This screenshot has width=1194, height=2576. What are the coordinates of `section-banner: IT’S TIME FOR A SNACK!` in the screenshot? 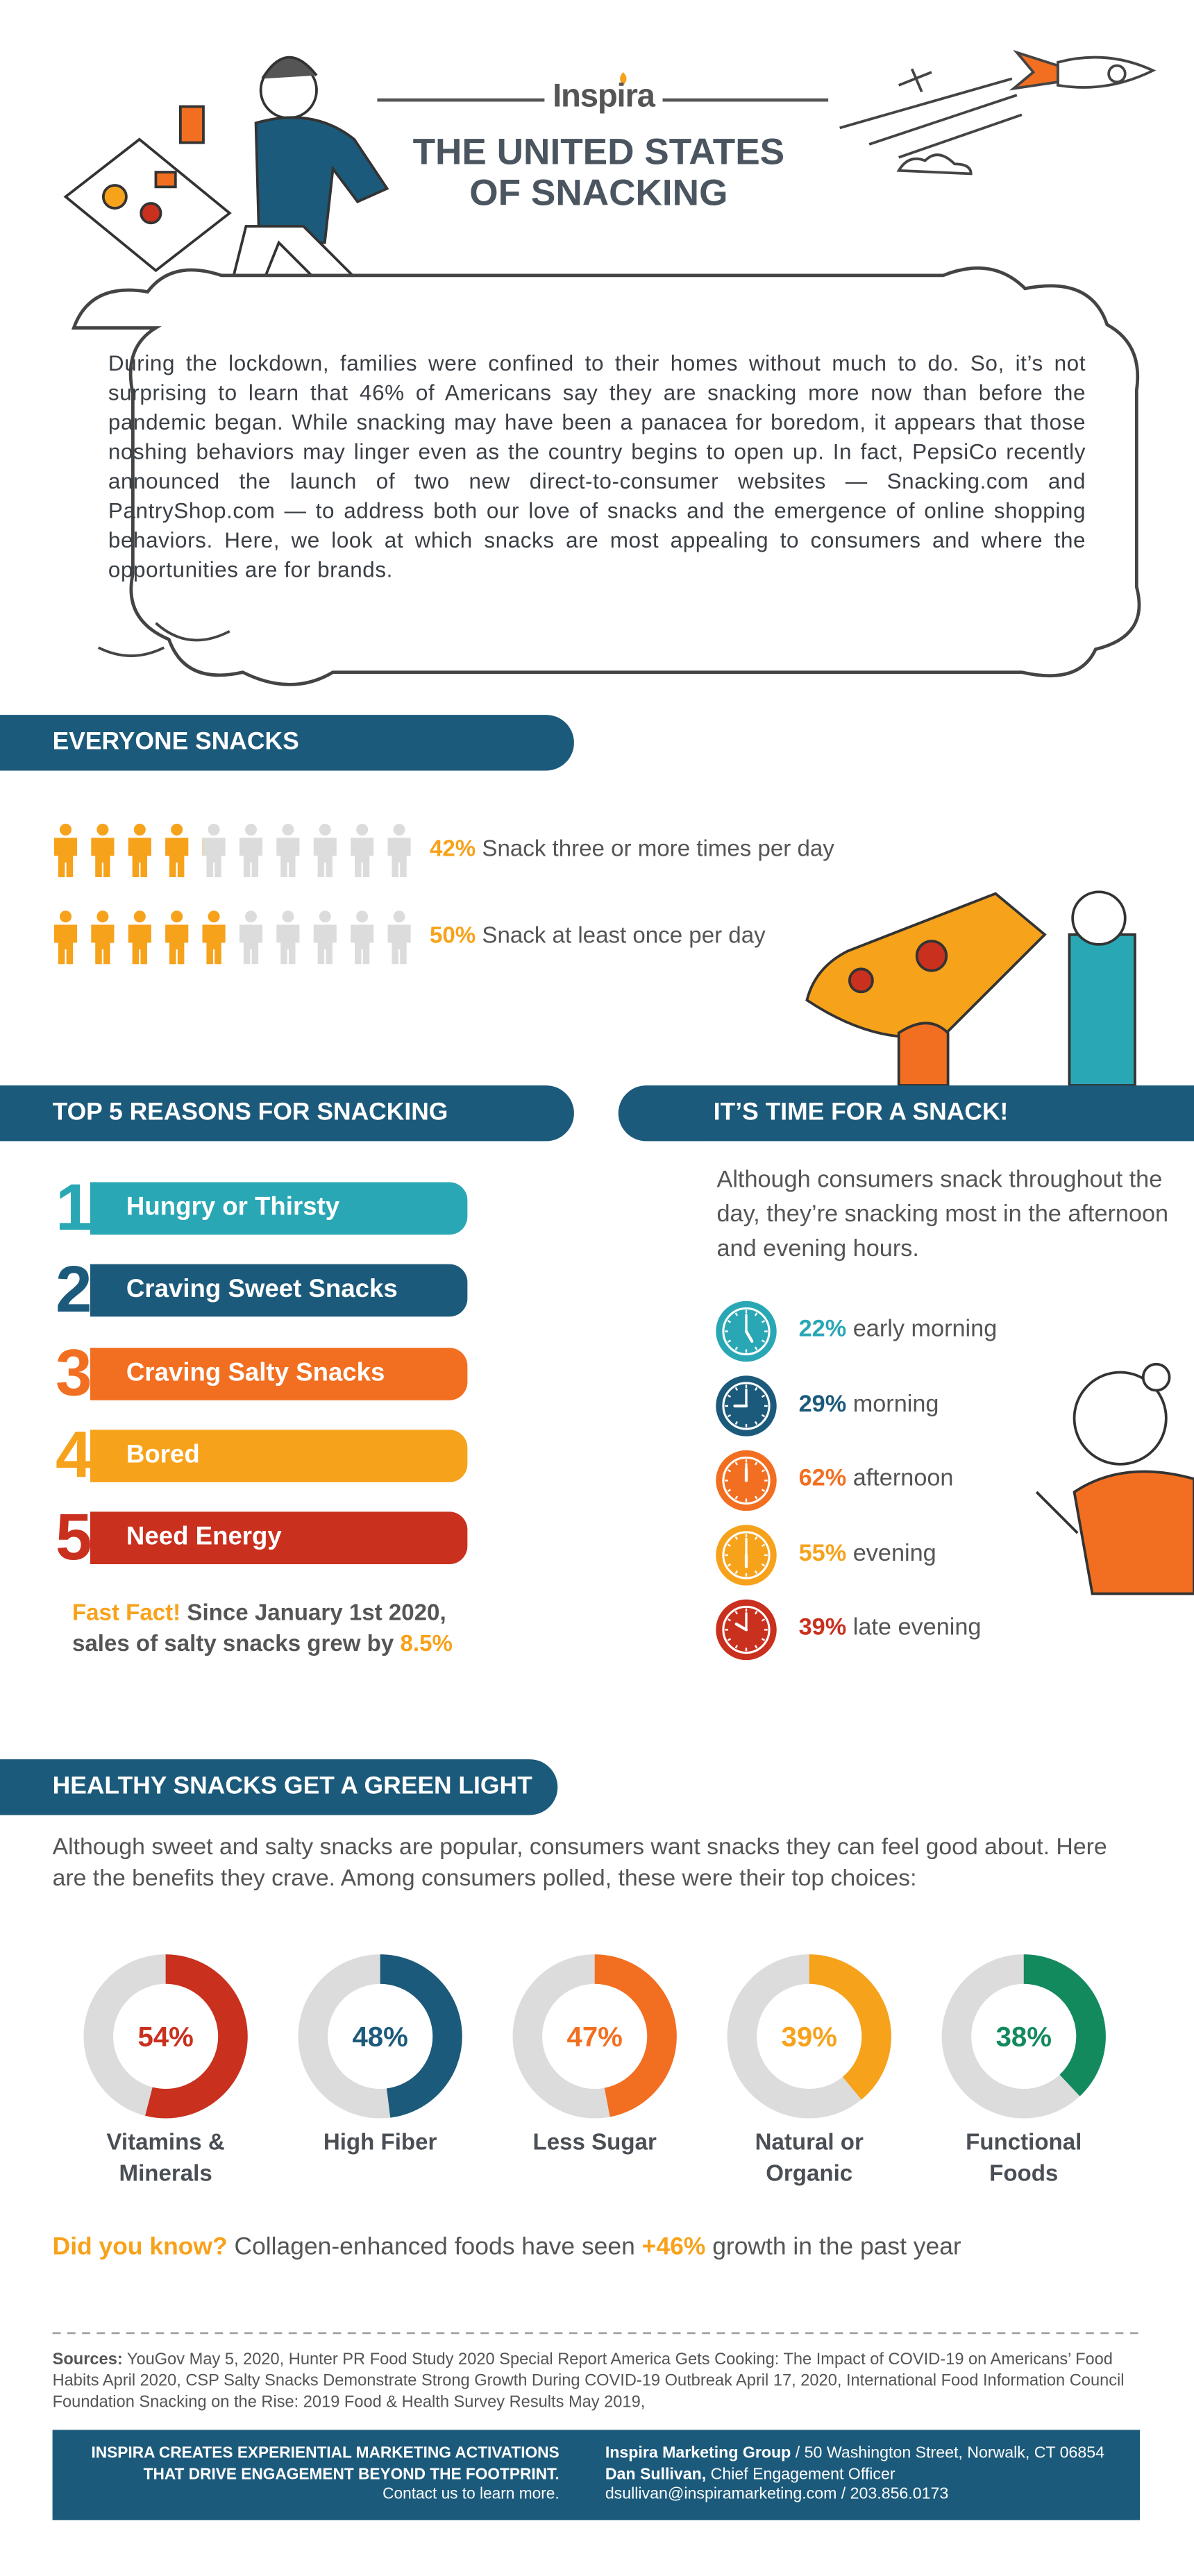 It's located at (906, 1113).